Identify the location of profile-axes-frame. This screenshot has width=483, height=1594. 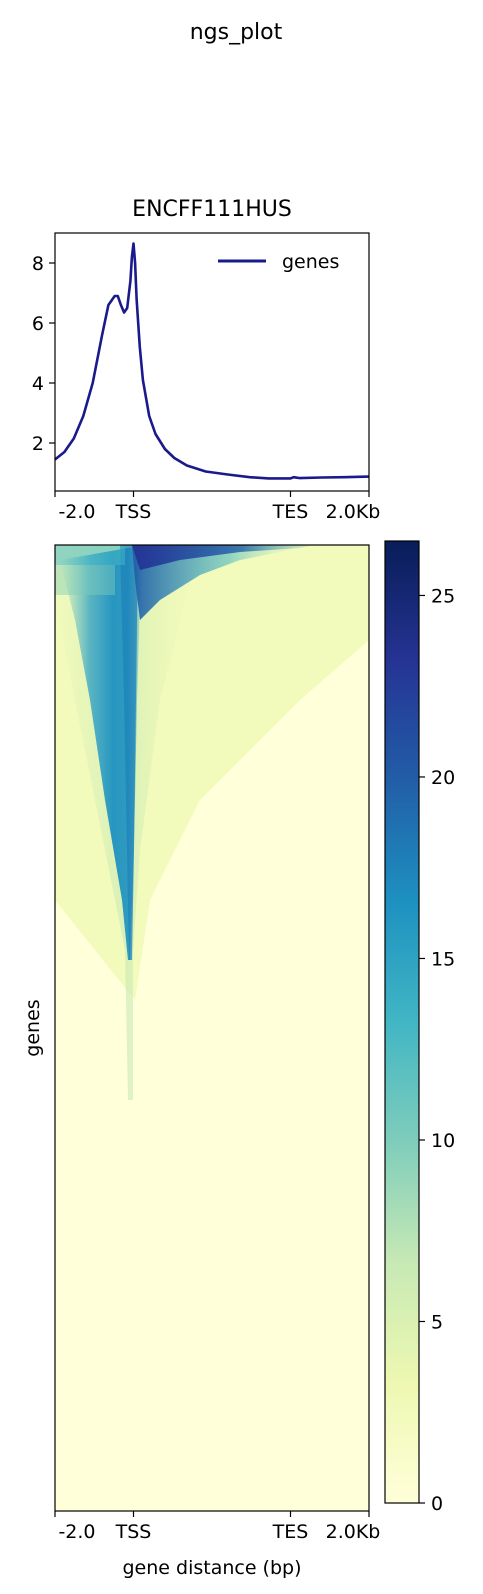
(212, 362).